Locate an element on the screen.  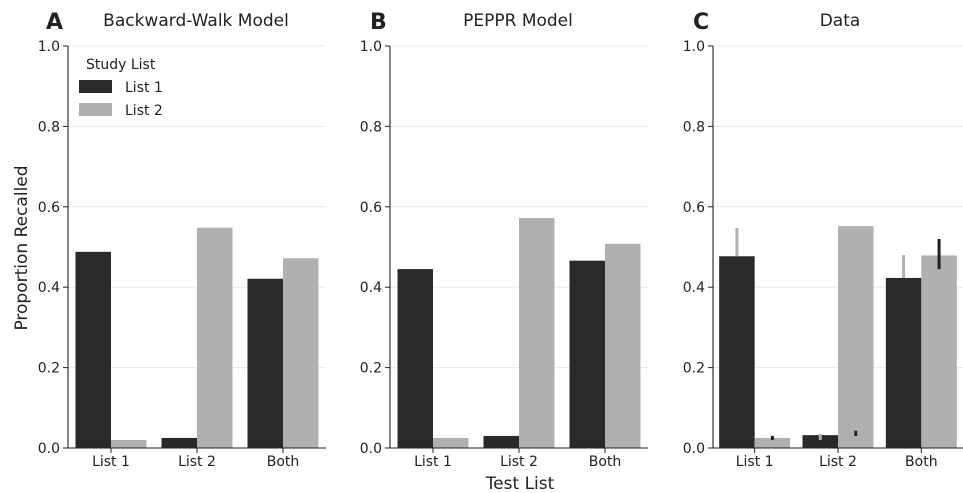
legend-title: Study List is located at coordinates (121, 65).